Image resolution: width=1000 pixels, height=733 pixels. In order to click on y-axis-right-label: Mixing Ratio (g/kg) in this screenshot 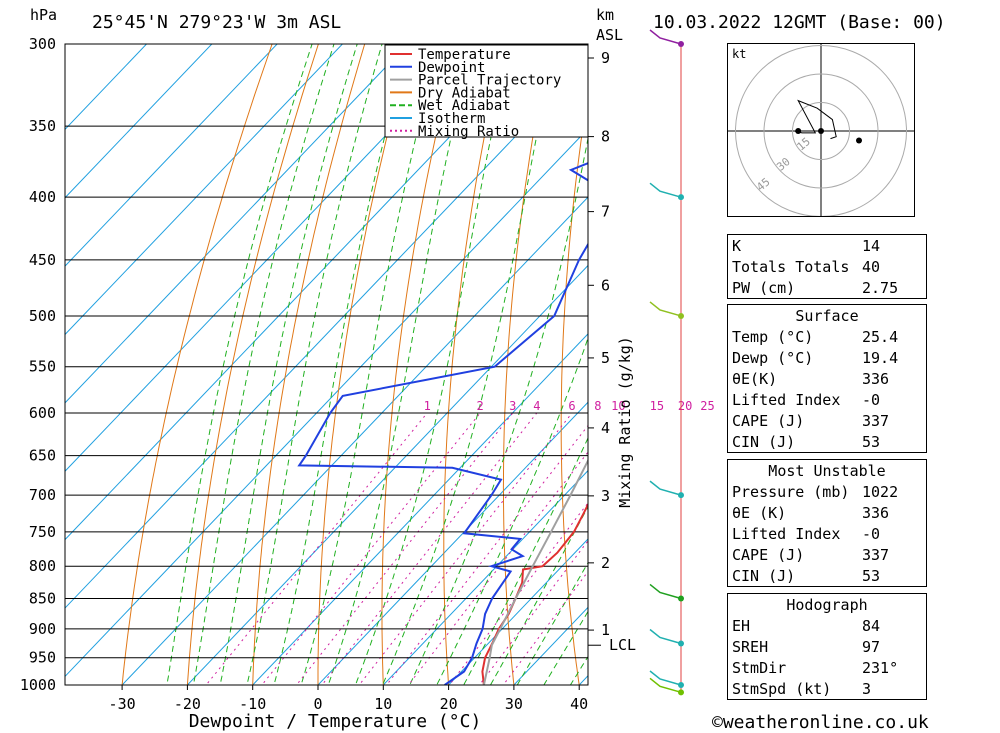, I will do `click(625, 422)`.